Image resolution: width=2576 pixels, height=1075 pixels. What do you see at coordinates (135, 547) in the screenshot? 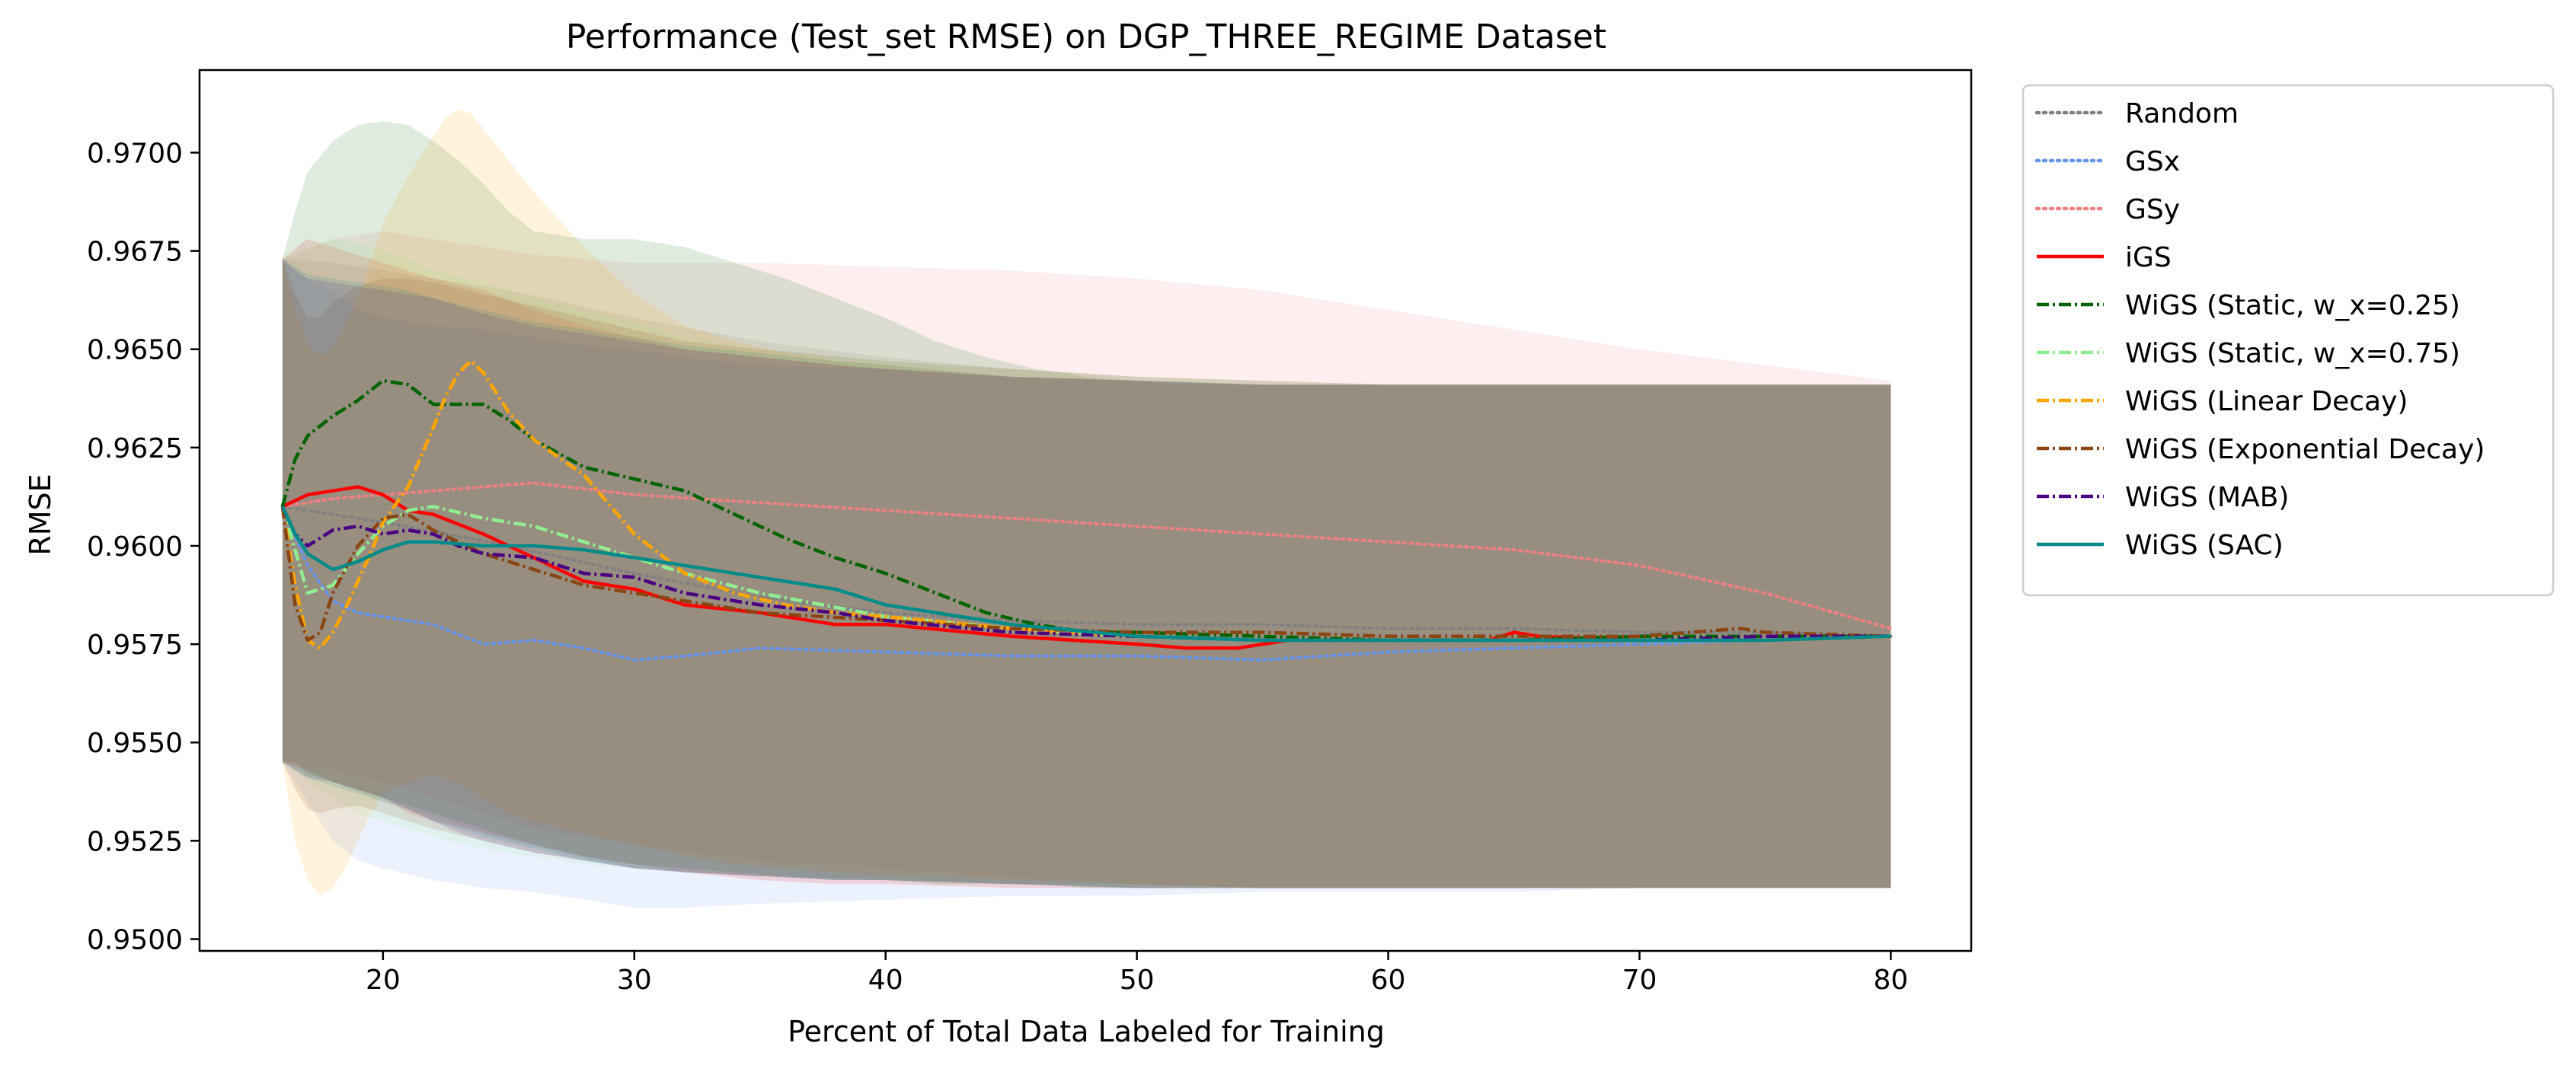
I see `y-tick-label: 0.9600` at bounding box center [135, 547].